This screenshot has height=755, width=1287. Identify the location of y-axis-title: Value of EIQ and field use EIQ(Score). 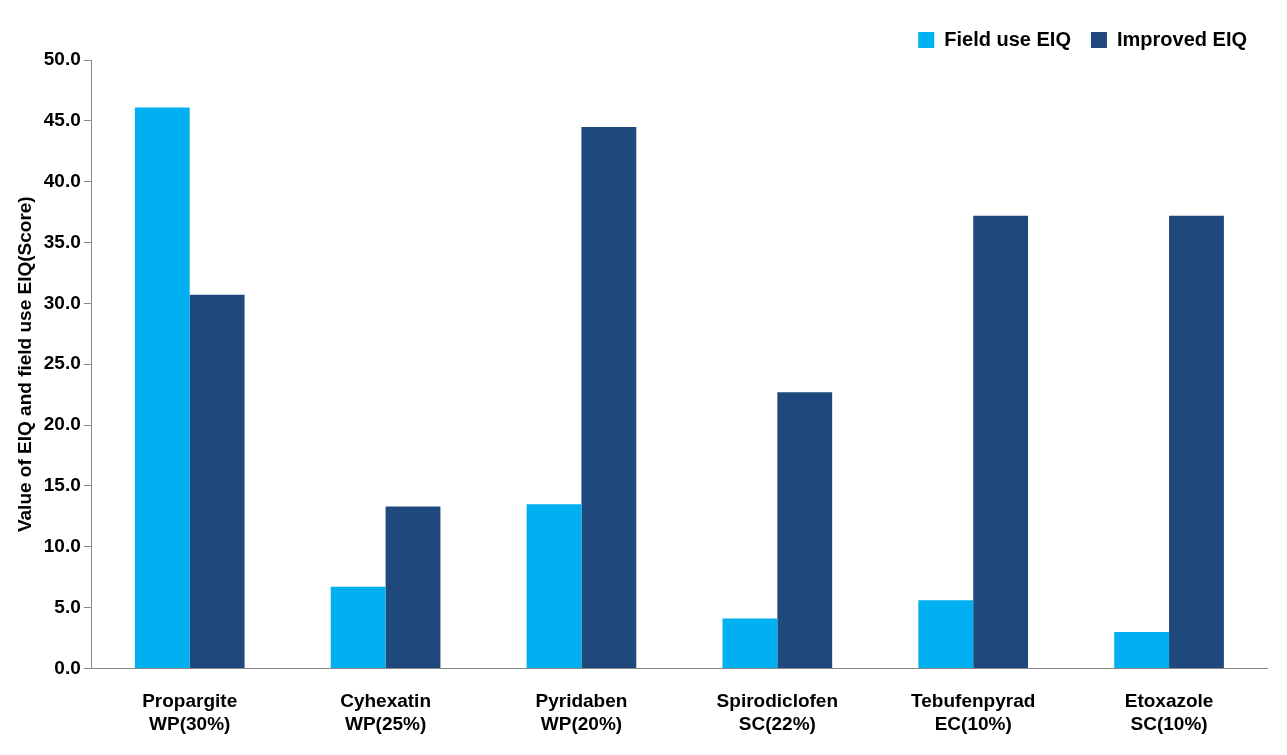
(24, 364).